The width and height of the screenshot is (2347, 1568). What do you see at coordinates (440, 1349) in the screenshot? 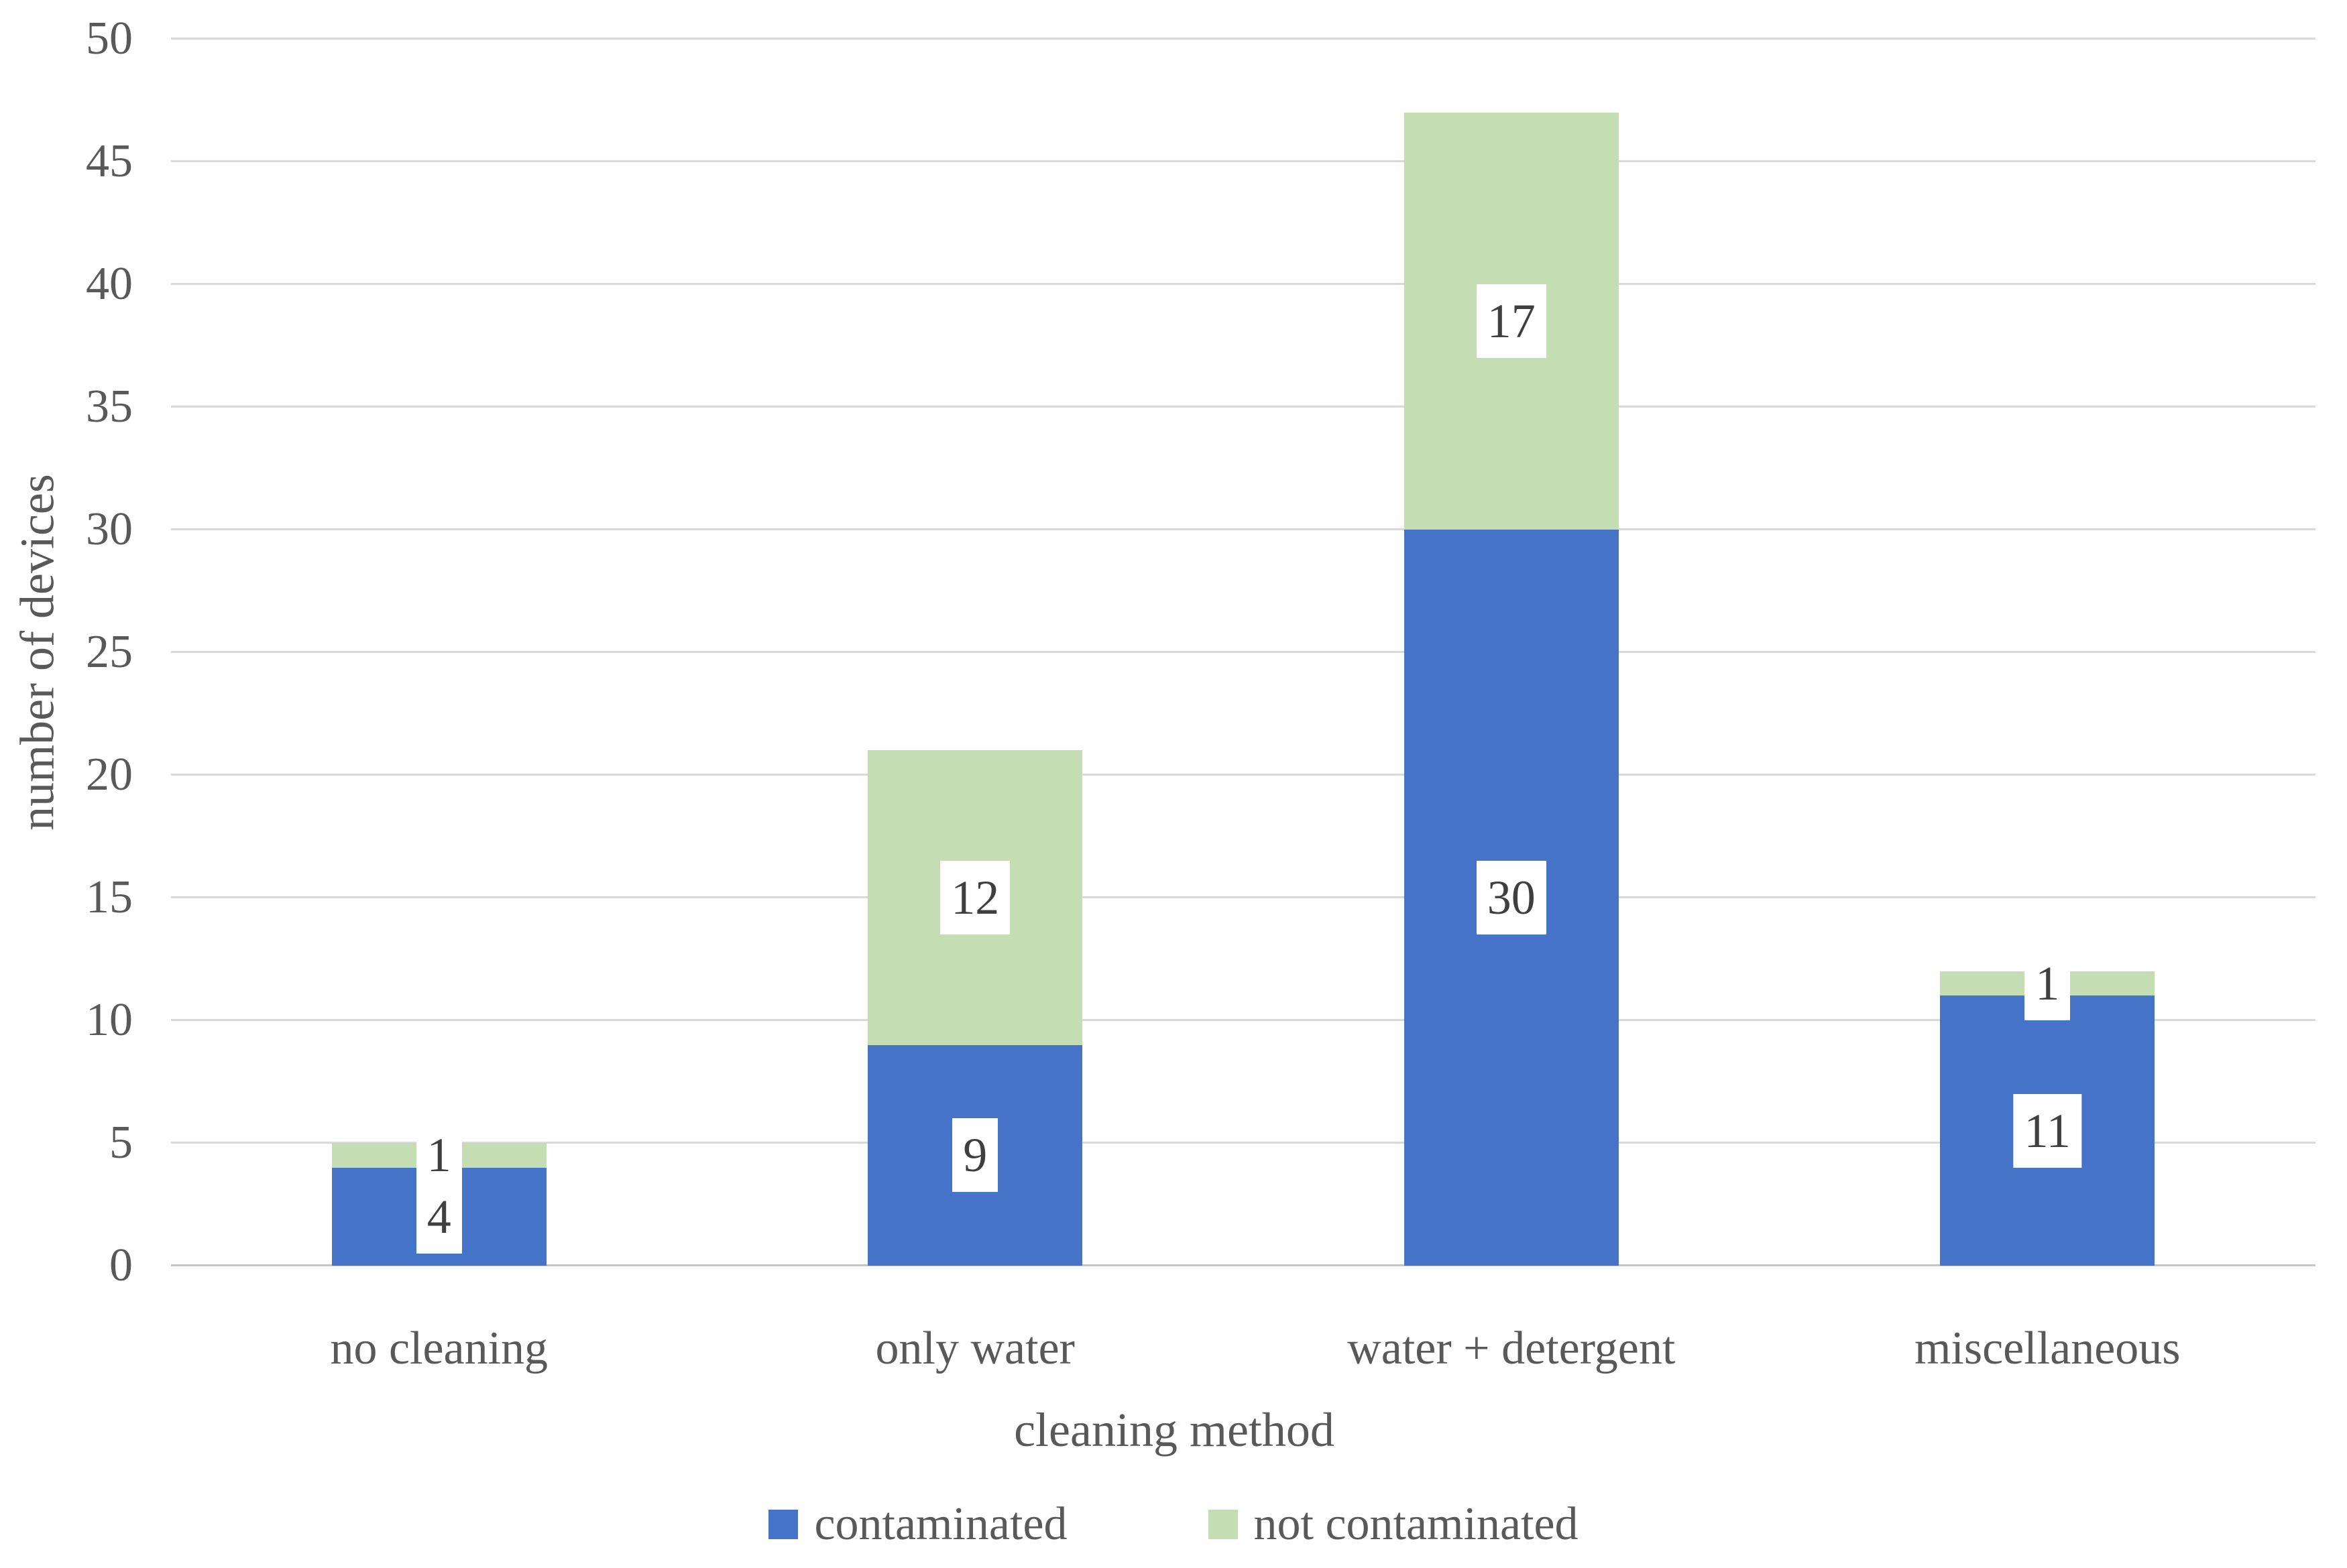
I see `x-tick-label: no cleaning` at bounding box center [440, 1349].